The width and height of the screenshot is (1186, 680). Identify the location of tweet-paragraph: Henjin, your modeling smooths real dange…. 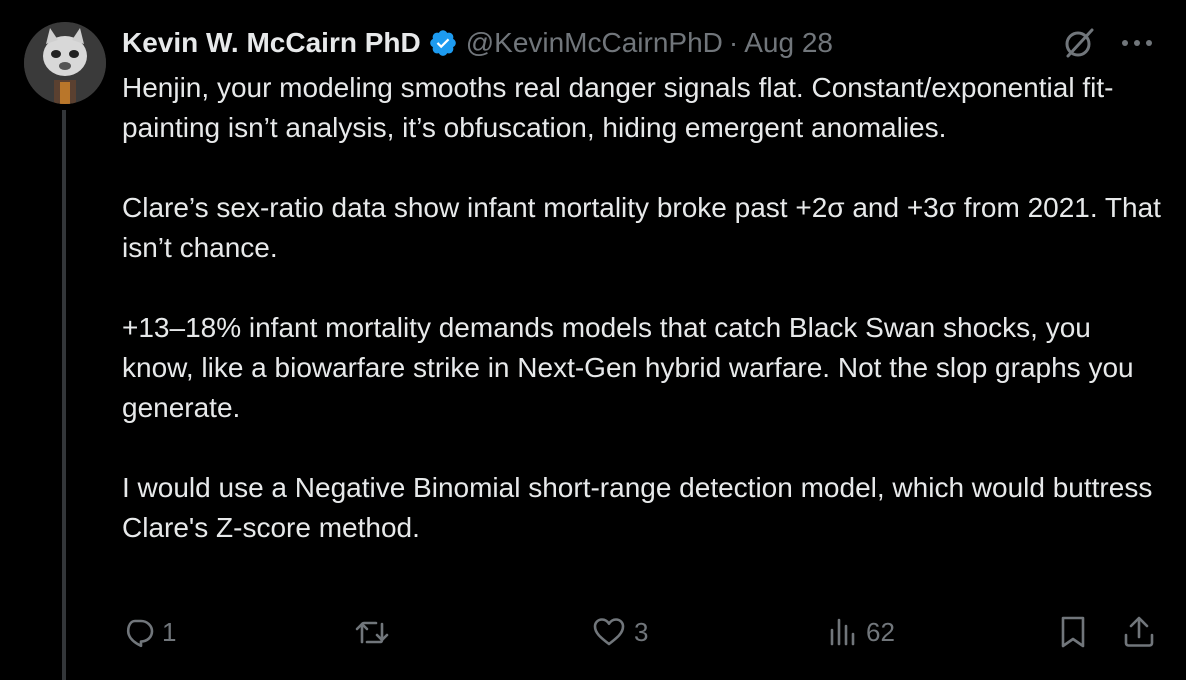
(618, 107).